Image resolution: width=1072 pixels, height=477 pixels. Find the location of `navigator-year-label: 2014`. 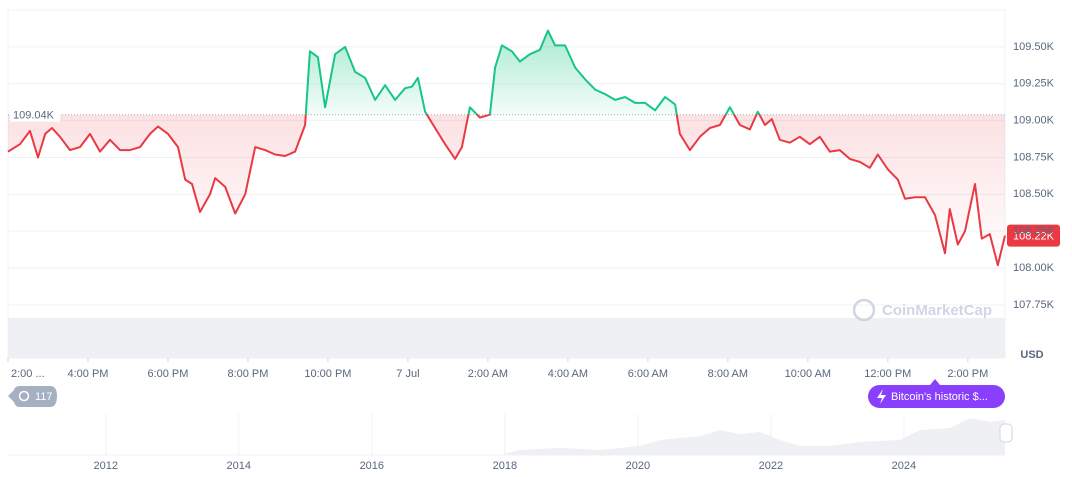

navigator-year-label: 2014 is located at coordinates (239, 466).